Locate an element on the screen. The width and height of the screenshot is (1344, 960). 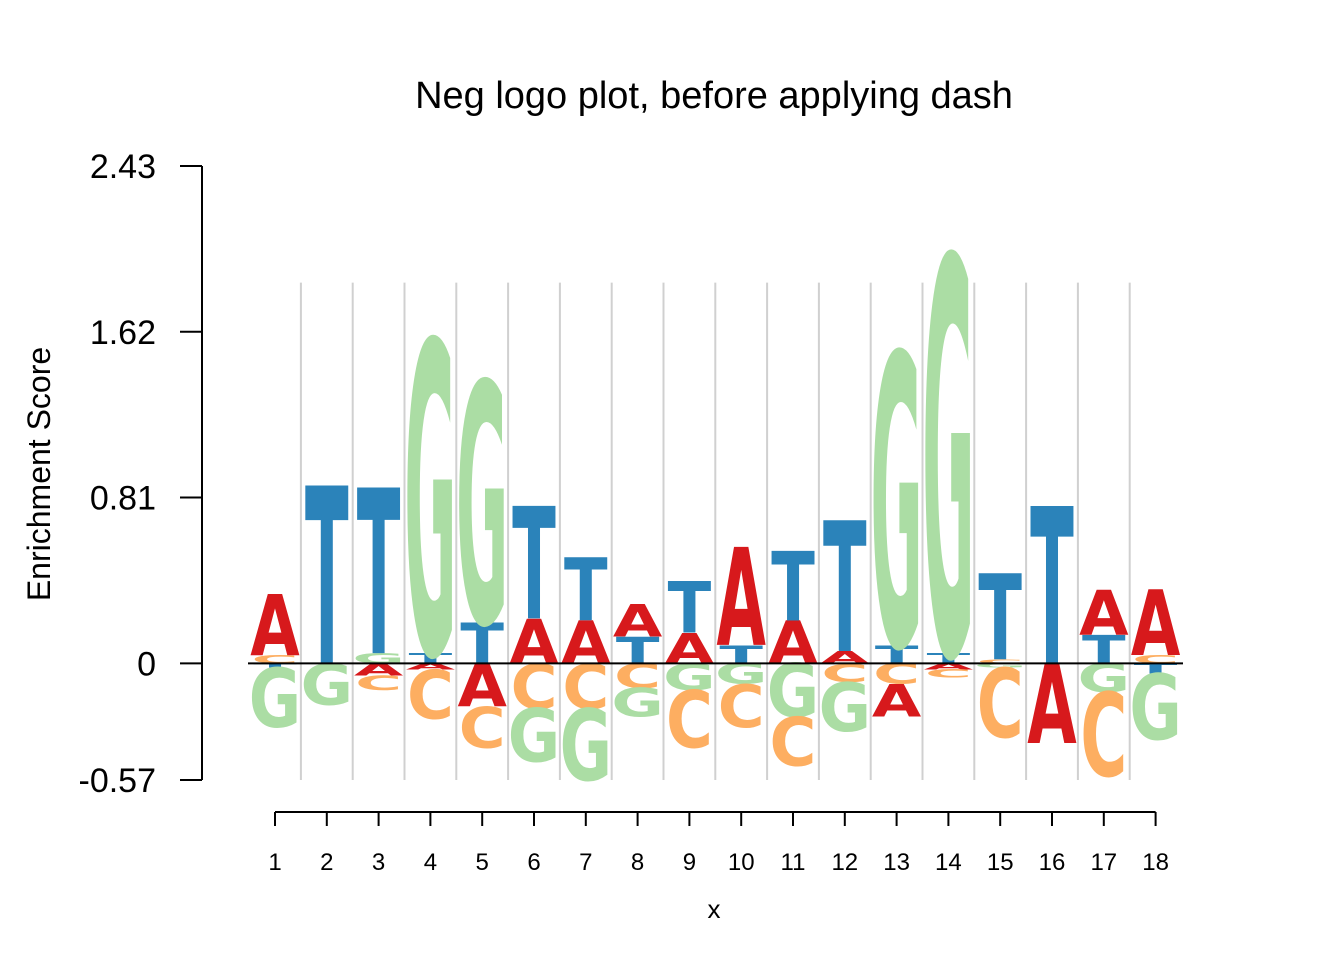
glyph-c-pos3-down: C is located at coordinates (378, 683).